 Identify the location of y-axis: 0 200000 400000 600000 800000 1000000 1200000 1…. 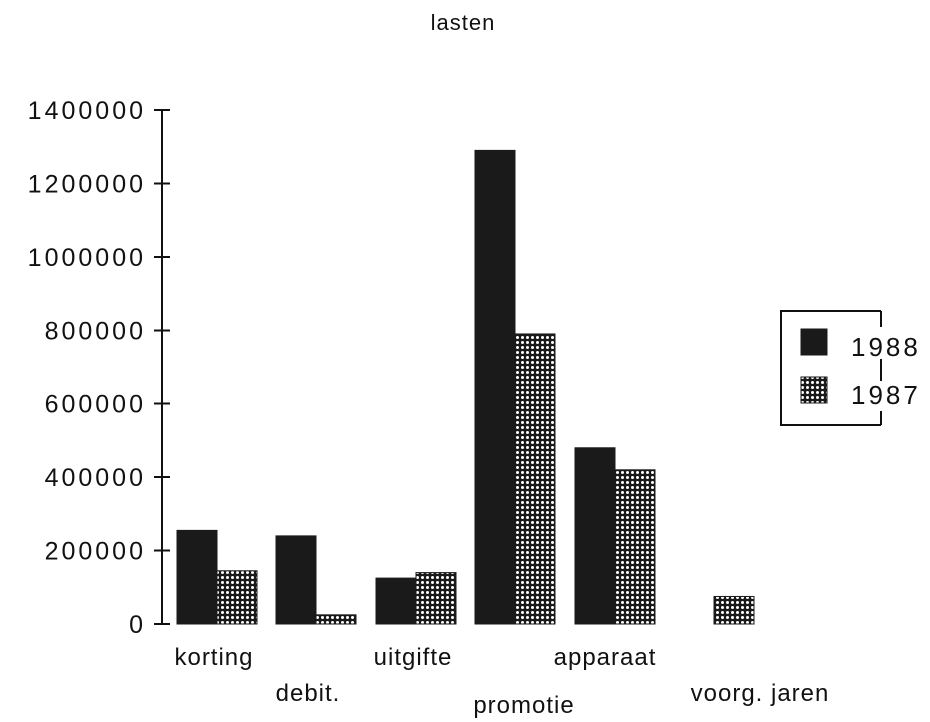
(99, 368).